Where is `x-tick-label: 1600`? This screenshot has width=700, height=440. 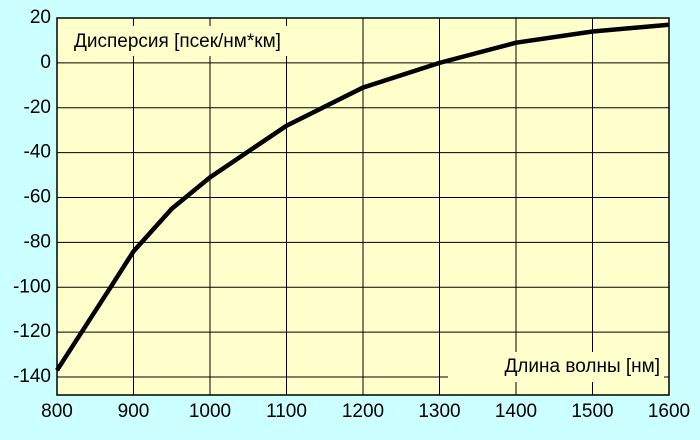 x-tick-label: 1600 is located at coordinates (669, 411).